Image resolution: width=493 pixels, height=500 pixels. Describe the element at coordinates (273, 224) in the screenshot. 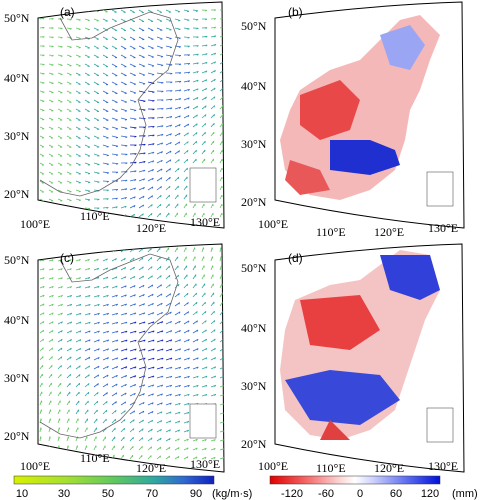

I see `lon-label-b-100: 100°E` at that location.